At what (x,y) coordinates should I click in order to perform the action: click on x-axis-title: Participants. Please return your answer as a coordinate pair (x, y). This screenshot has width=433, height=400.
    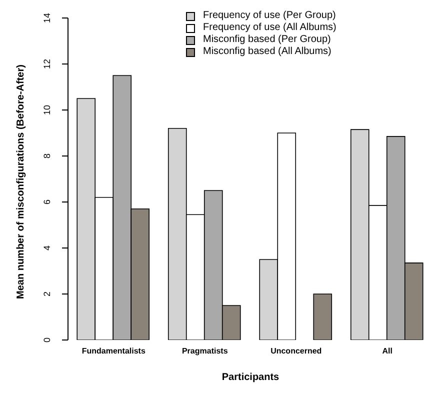
    Looking at the image, I should click on (251, 377).